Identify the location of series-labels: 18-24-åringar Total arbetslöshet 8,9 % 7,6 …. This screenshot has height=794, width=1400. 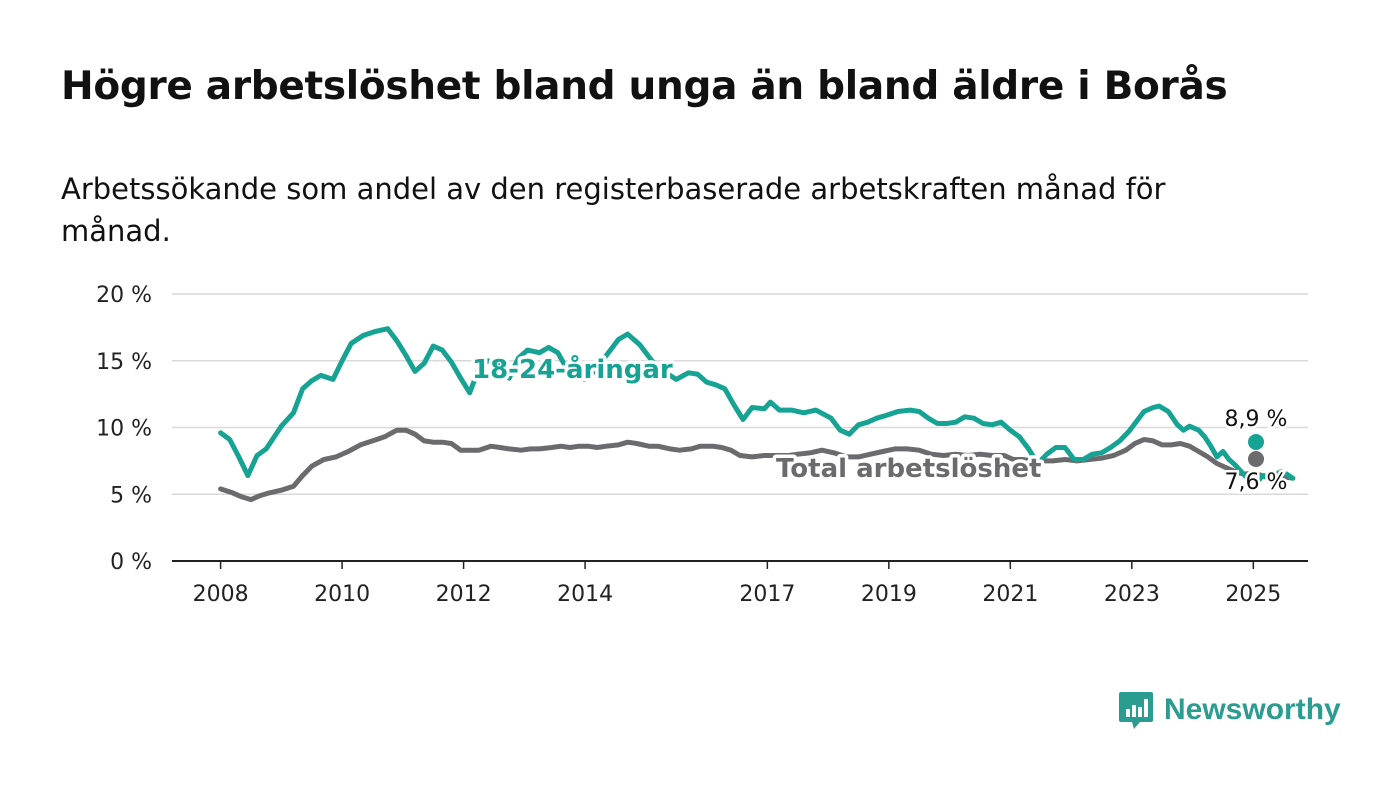
(879, 424).